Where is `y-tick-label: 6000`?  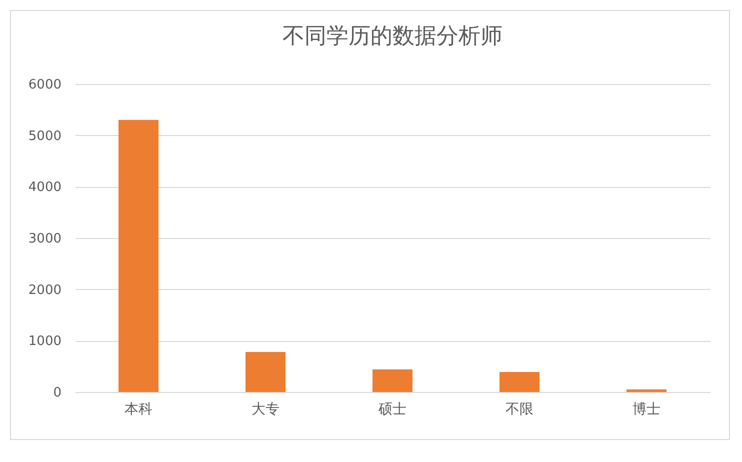 y-tick-label: 6000 is located at coordinates (45, 85).